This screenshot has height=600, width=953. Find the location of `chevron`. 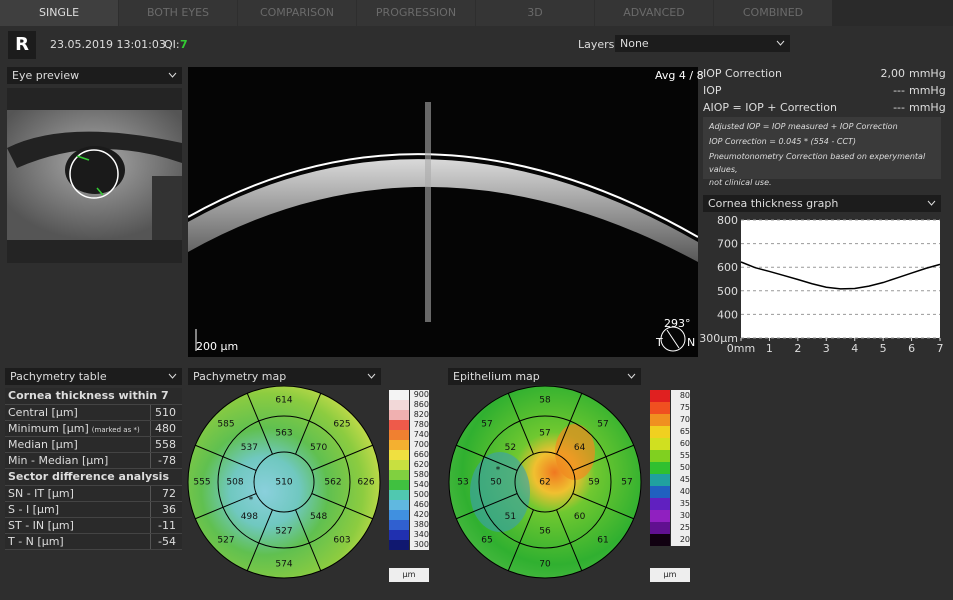

chevron is located at coordinates (780, 43).